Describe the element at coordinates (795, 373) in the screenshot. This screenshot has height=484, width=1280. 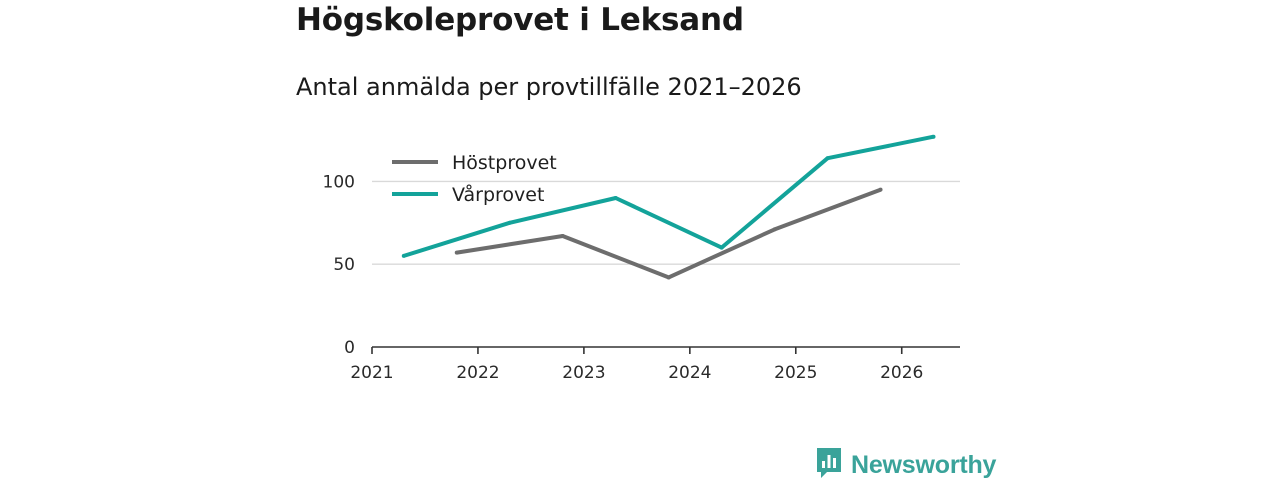
I see `x-tick-label: 2025` at that location.